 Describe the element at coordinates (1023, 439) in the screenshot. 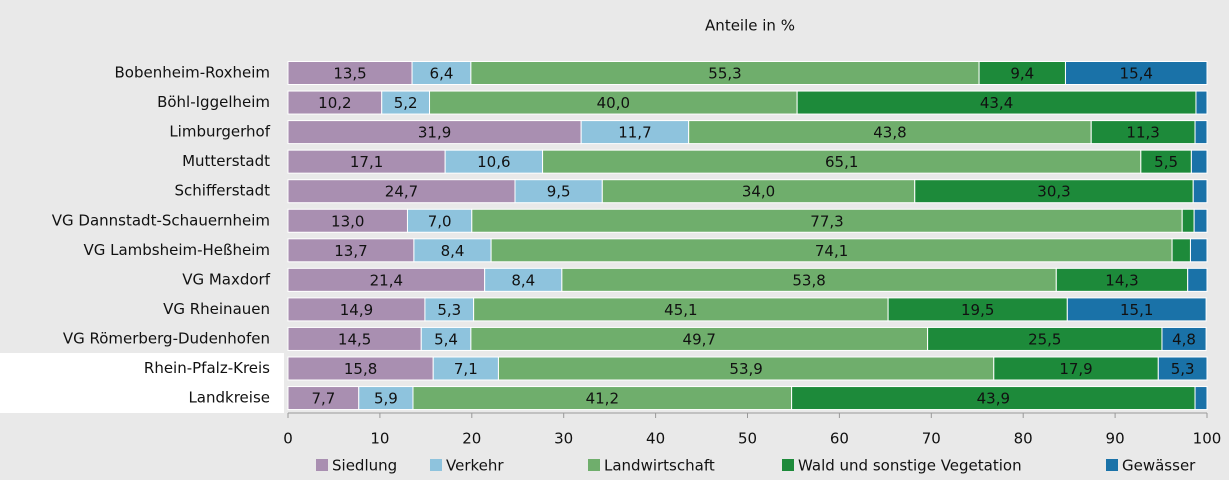

I see `x-tick-label: 80` at that location.